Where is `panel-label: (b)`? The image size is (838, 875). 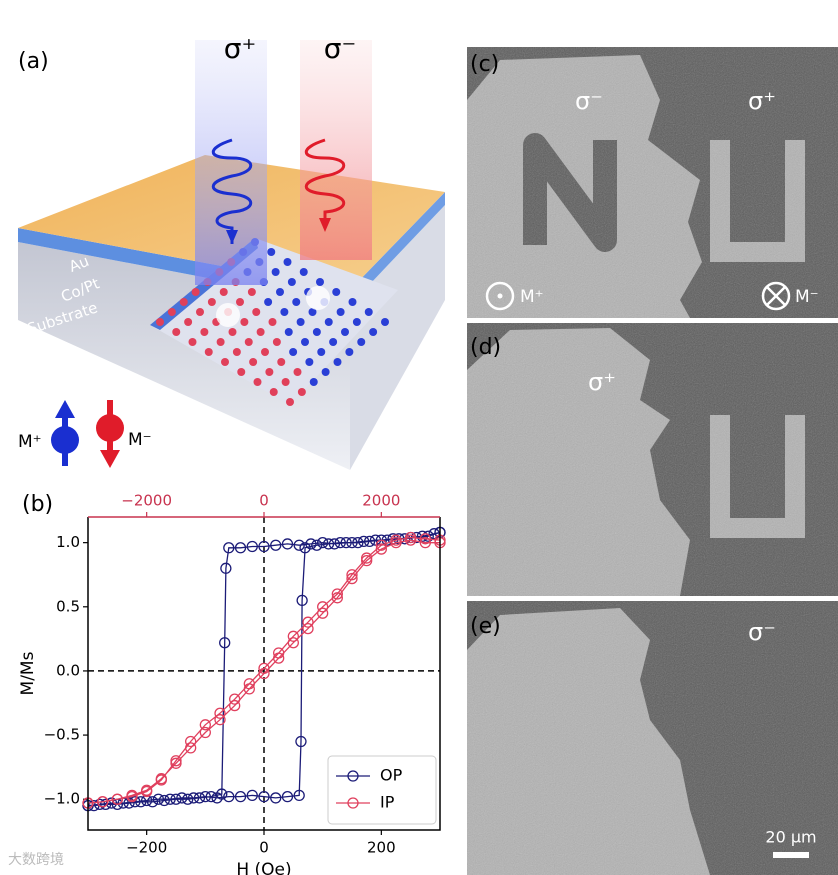 panel-label: (b) is located at coordinates (37, 504).